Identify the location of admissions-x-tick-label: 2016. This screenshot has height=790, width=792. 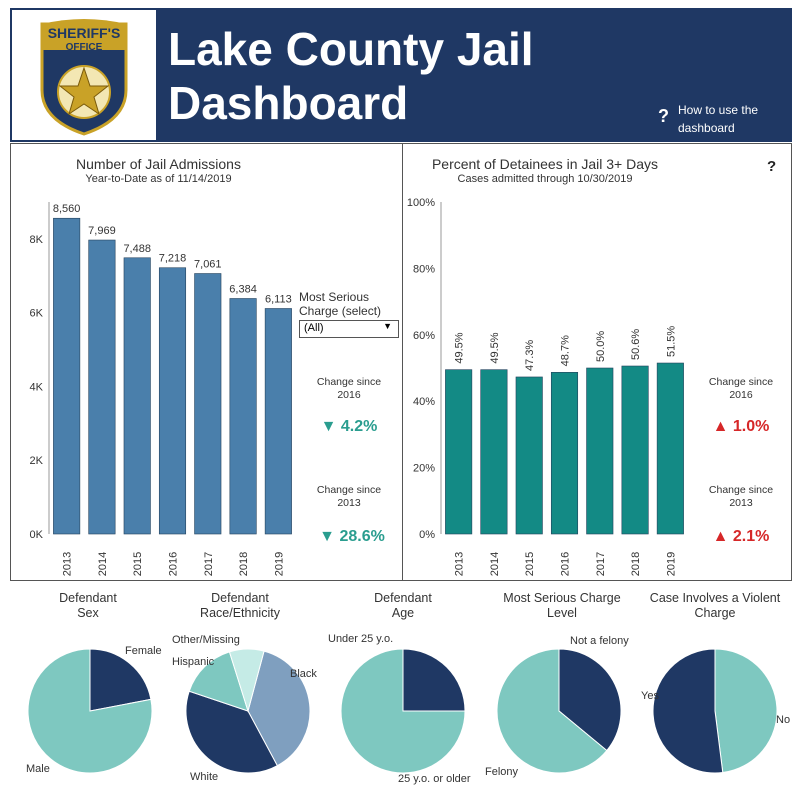
(174, 564).